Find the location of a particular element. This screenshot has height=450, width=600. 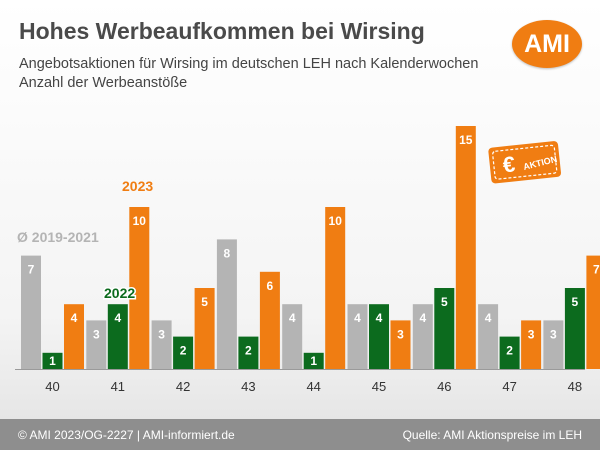

data-label-2022-kw43: 2 is located at coordinates (248, 351).